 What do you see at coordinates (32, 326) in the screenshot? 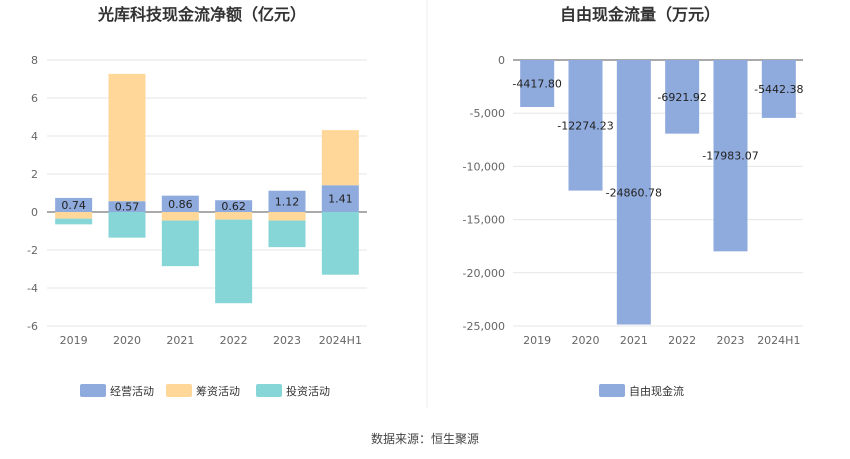
I see `y-tick-label: -6` at bounding box center [32, 326].